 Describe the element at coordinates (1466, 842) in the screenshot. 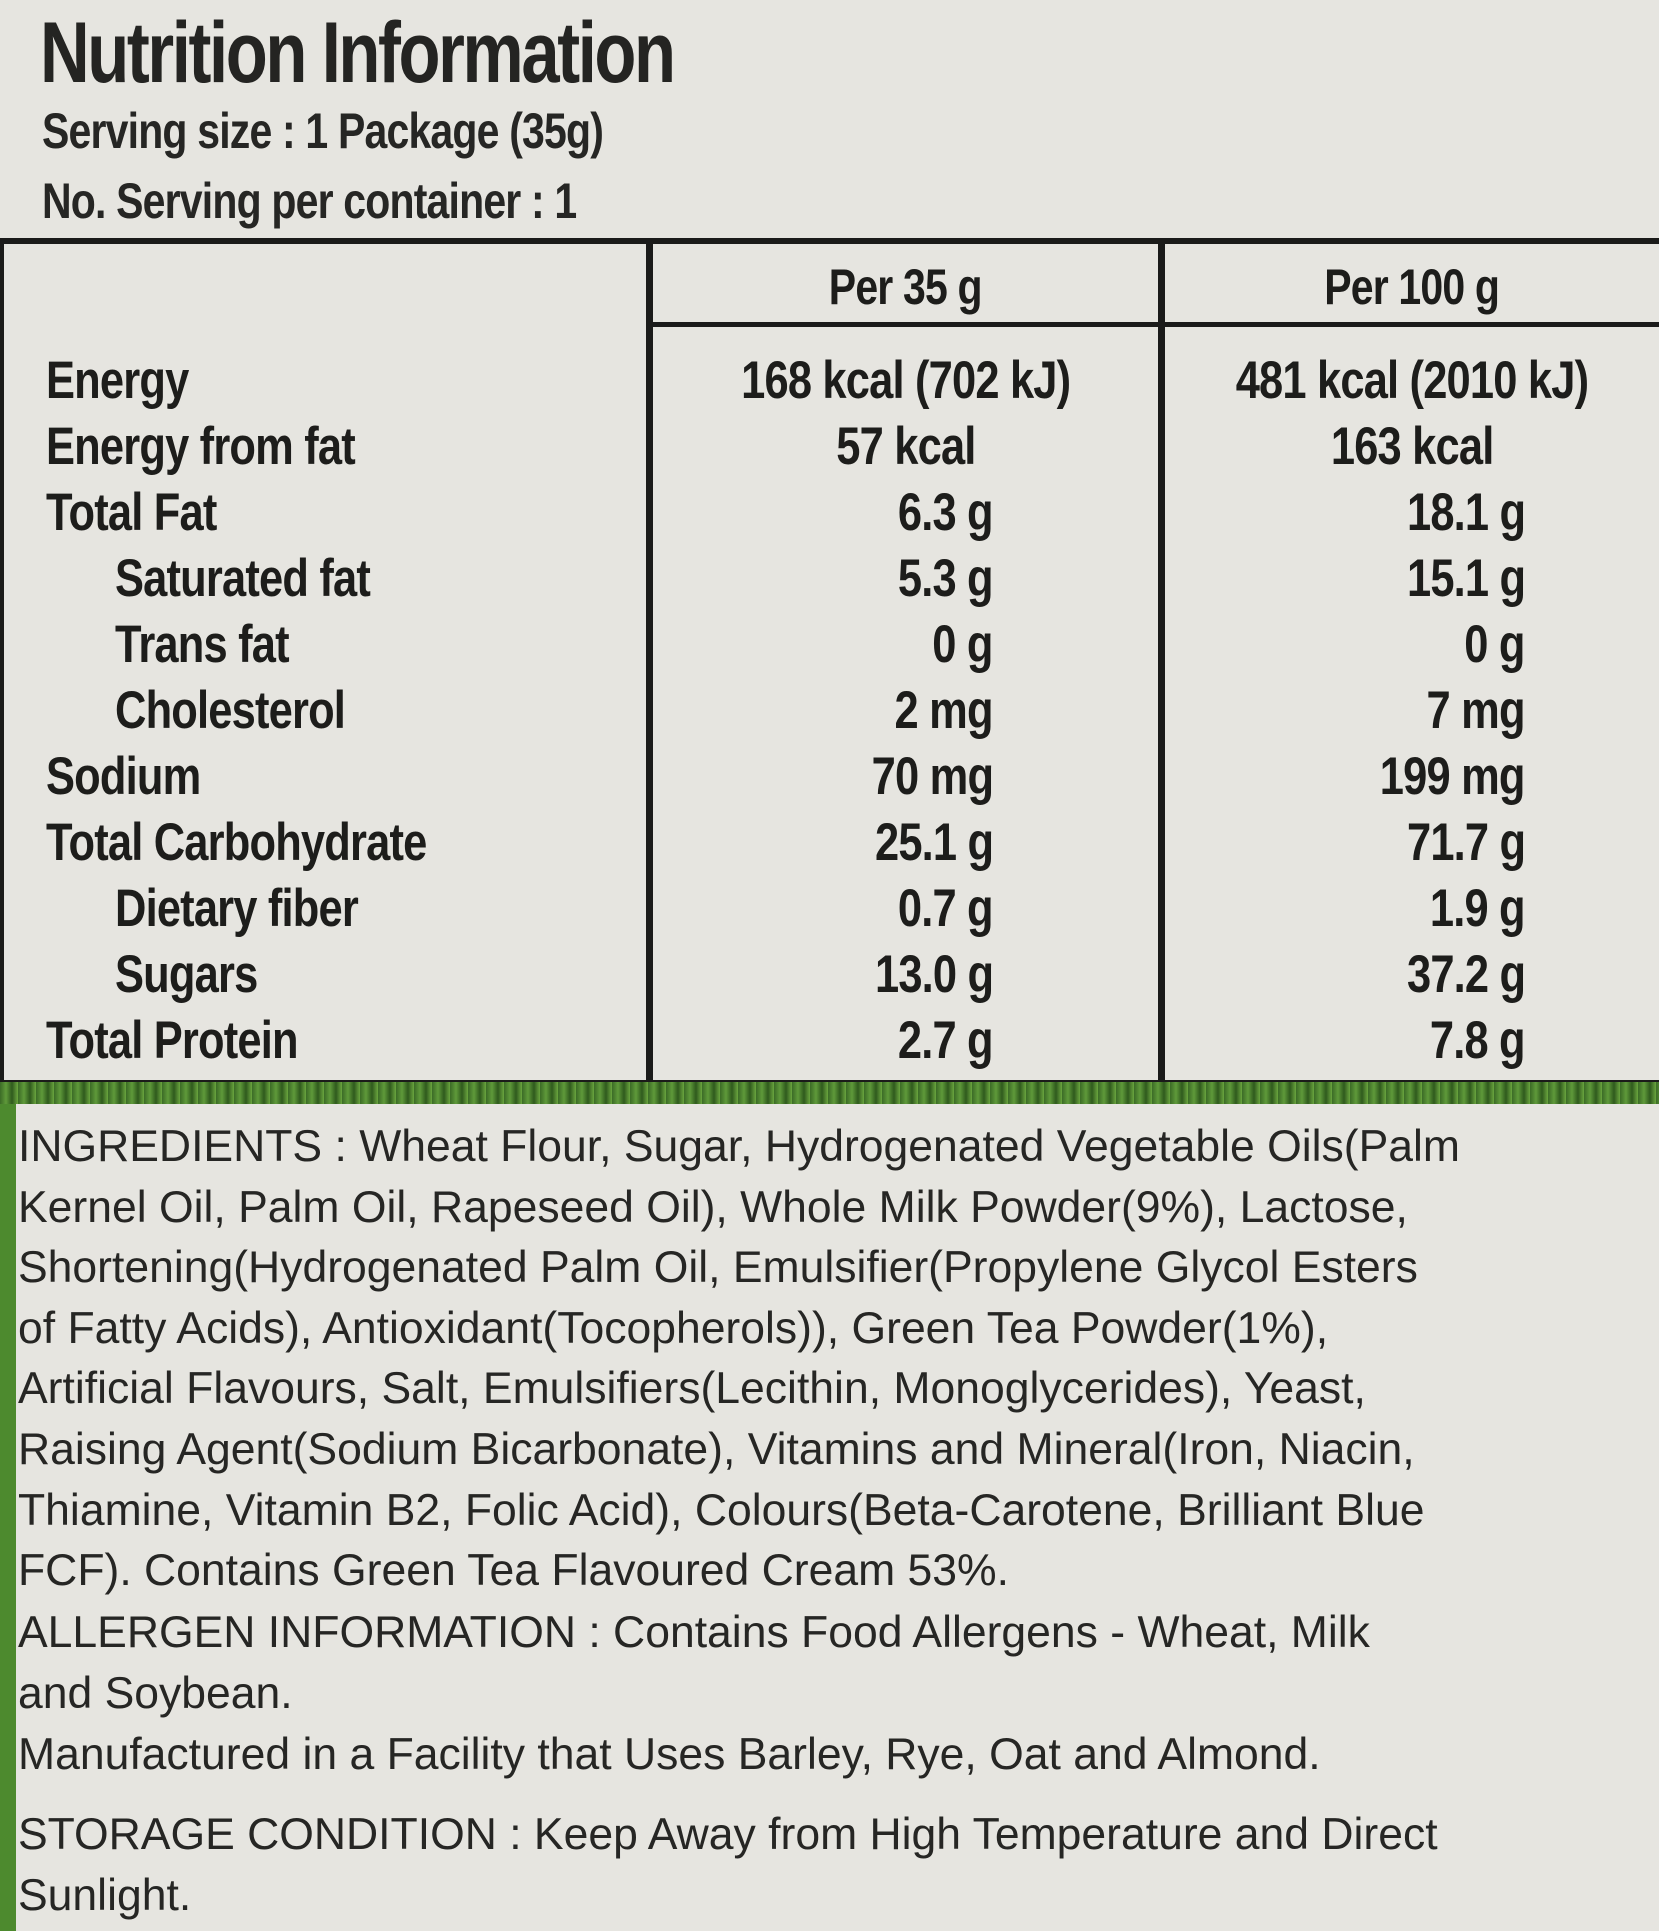

I see `value-per-100g: 71.7 g` at that location.